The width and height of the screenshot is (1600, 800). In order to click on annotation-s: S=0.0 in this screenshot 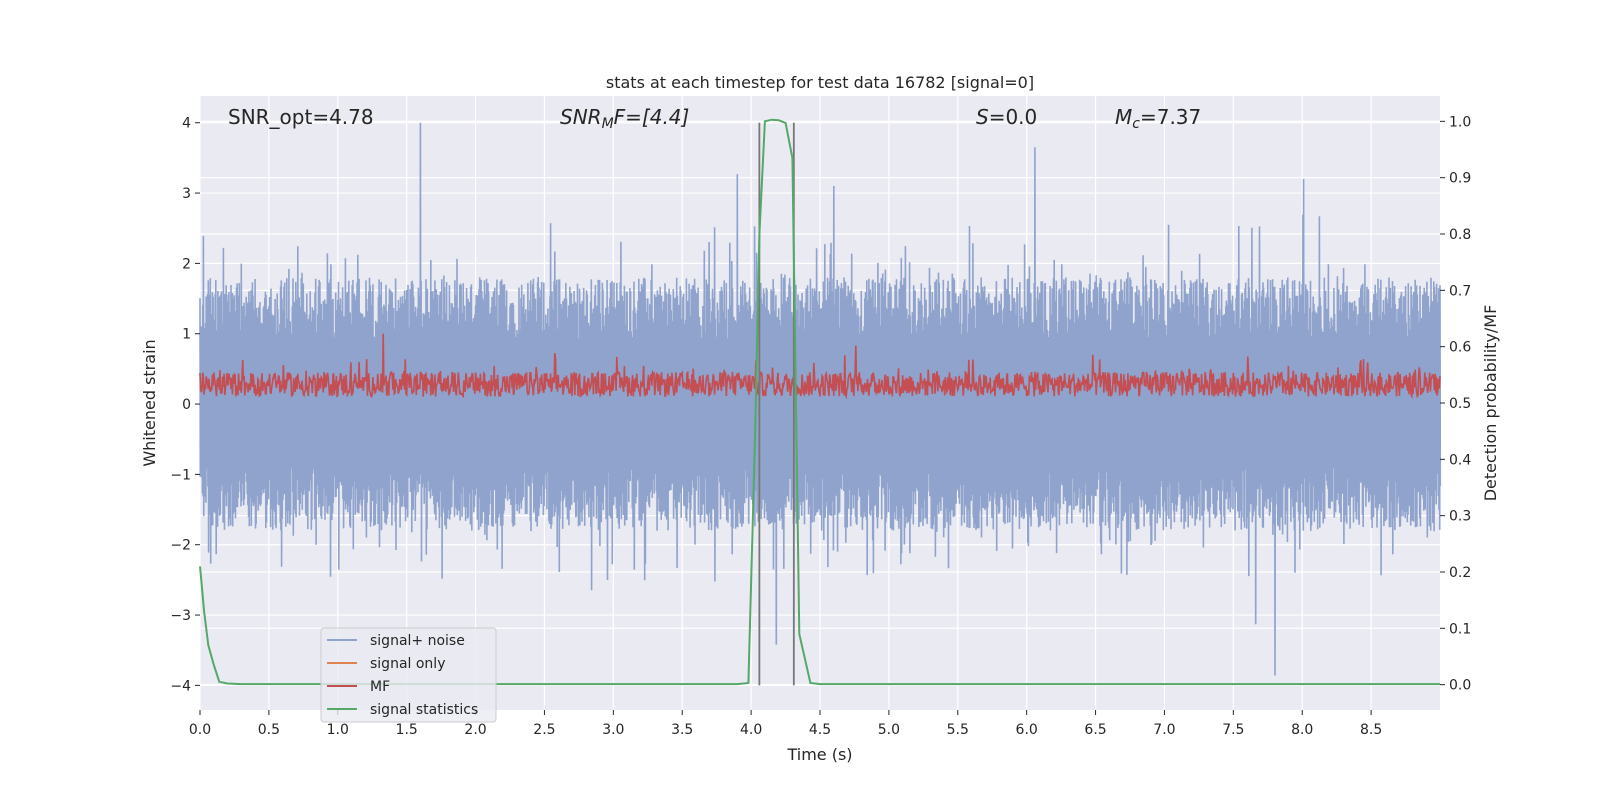, I will do `click(1006, 117)`.